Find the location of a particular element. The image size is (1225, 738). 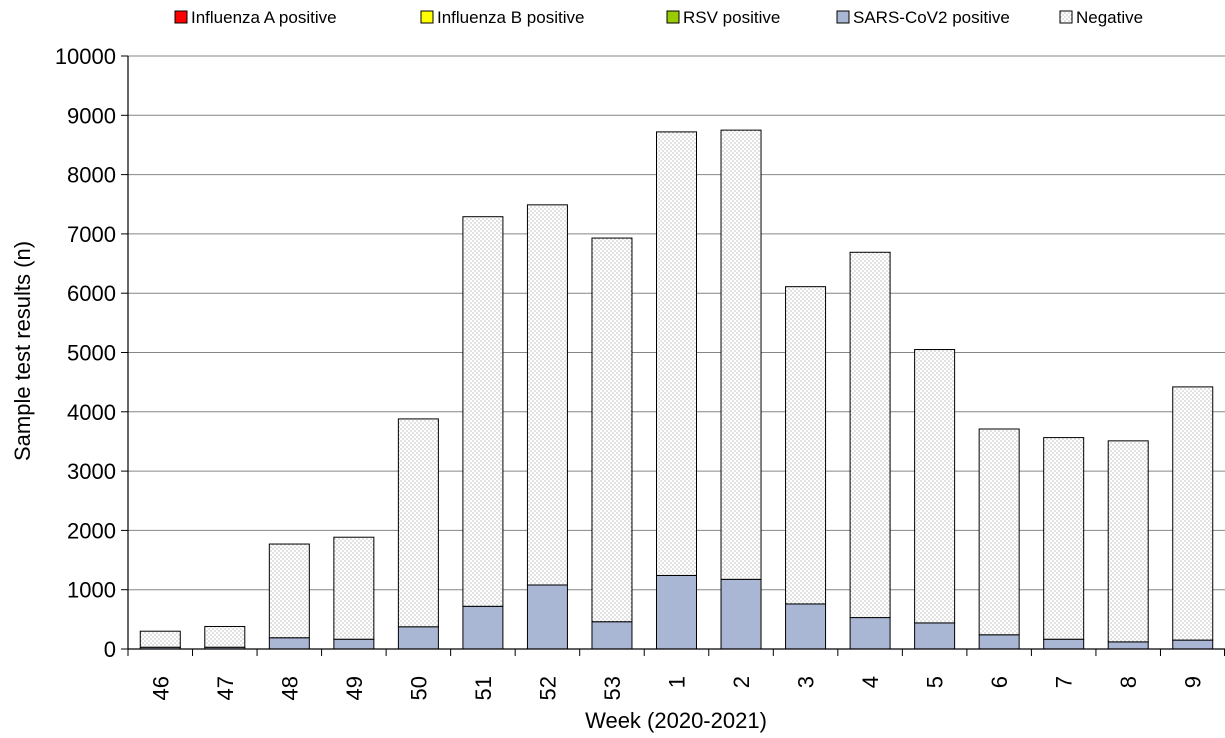

legend-label-negative: Negative is located at coordinates (1109, 17).